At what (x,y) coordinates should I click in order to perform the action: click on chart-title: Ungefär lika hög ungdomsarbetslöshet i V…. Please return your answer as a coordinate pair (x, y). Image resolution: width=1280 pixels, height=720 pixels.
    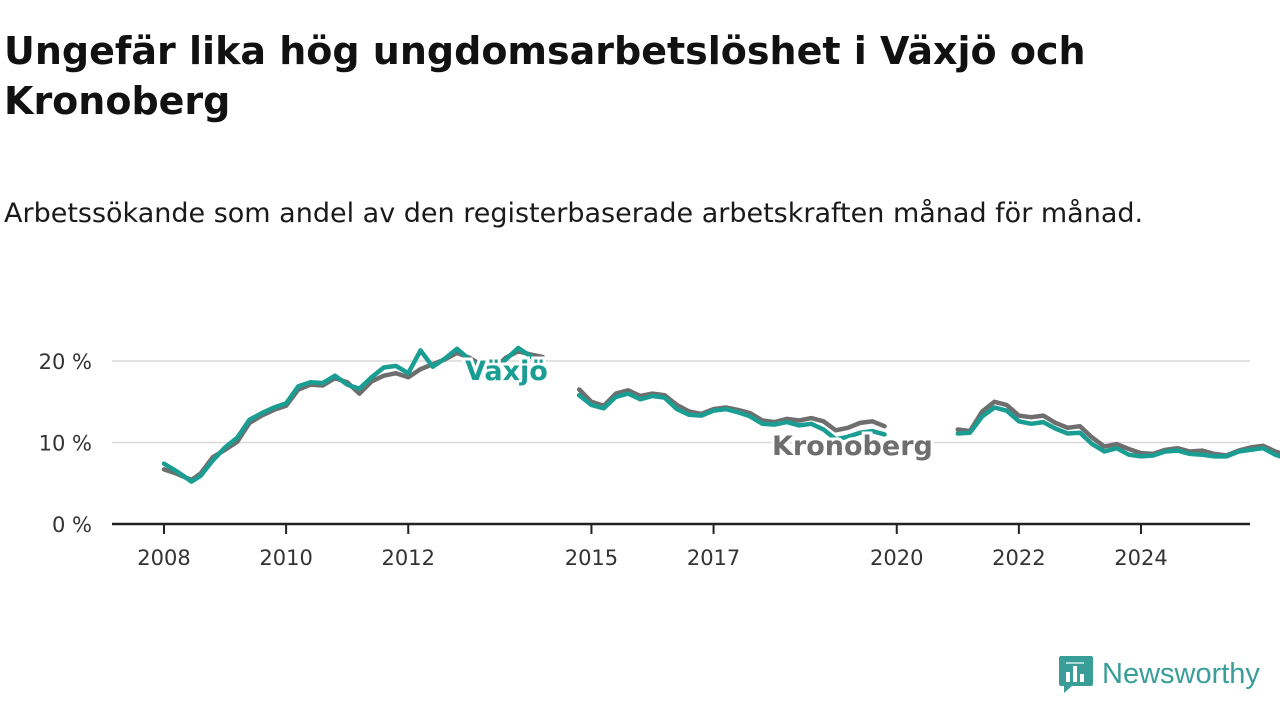
    Looking at the image, I should click on (545, 76).